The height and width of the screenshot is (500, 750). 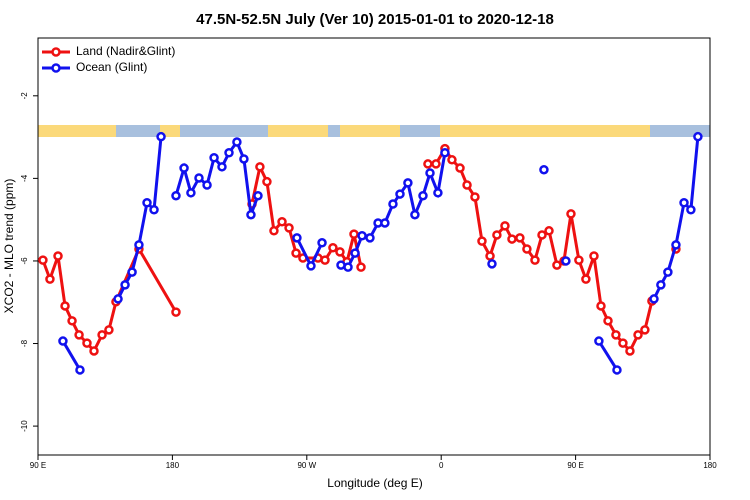 What do you see at coordinates (9, 246) in the screenshot?
I see `y-axis-label: XCO2 - MLO trend (ppm)` at bounding box center [9, 246].